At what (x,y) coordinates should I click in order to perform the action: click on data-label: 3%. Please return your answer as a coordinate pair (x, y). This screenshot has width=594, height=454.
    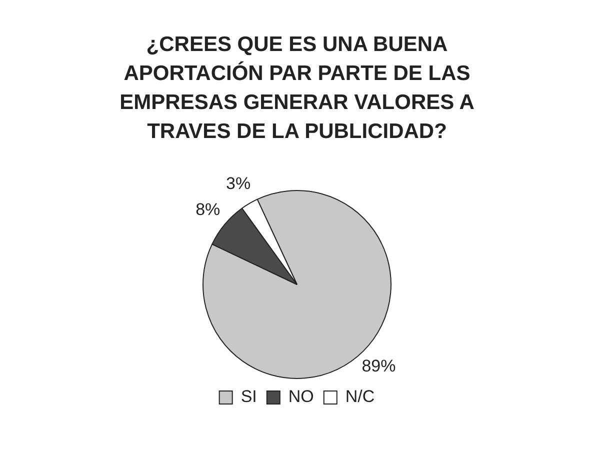
    Looking at the image, I should click on (238, 184).